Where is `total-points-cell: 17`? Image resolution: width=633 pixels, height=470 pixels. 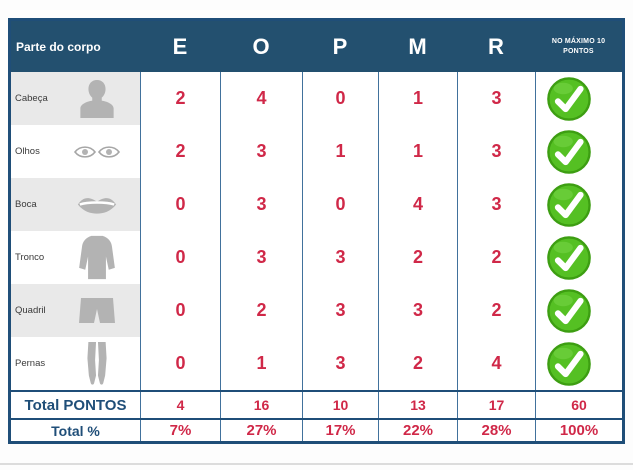 total-points-cell: 17 is located at coordinates (496, 405).